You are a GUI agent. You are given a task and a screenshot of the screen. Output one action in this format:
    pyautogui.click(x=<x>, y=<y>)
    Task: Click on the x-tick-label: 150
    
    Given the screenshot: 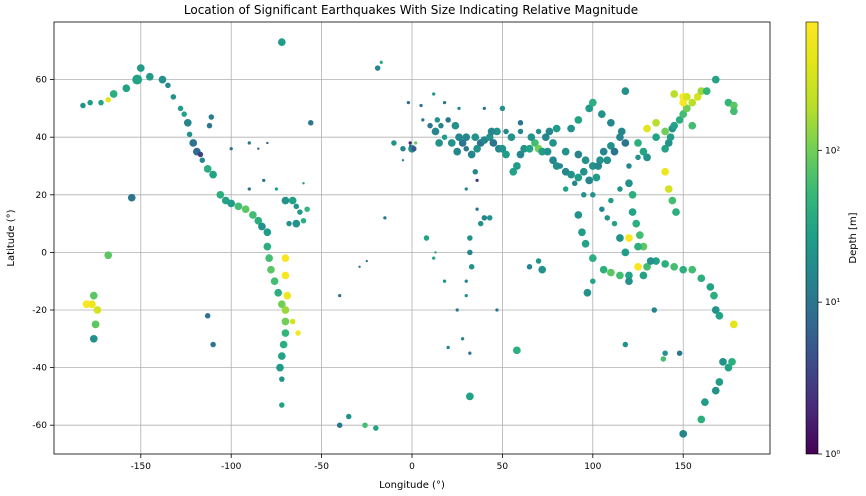 What is the action you would take?
    pyautogui.click(x=683, y=467)
    